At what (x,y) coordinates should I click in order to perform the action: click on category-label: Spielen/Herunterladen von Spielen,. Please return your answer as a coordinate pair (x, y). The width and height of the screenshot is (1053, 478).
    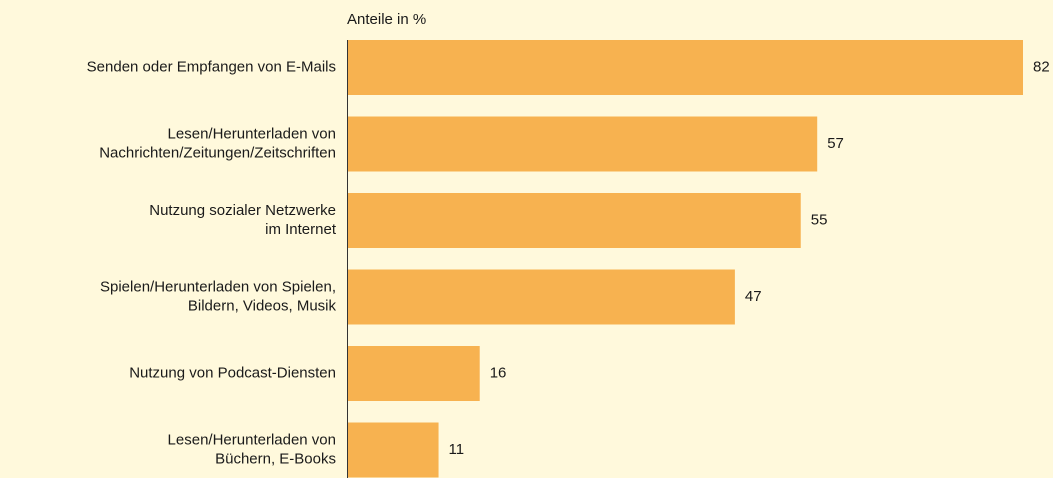
    Looking at the image, I should click on (218, 286).